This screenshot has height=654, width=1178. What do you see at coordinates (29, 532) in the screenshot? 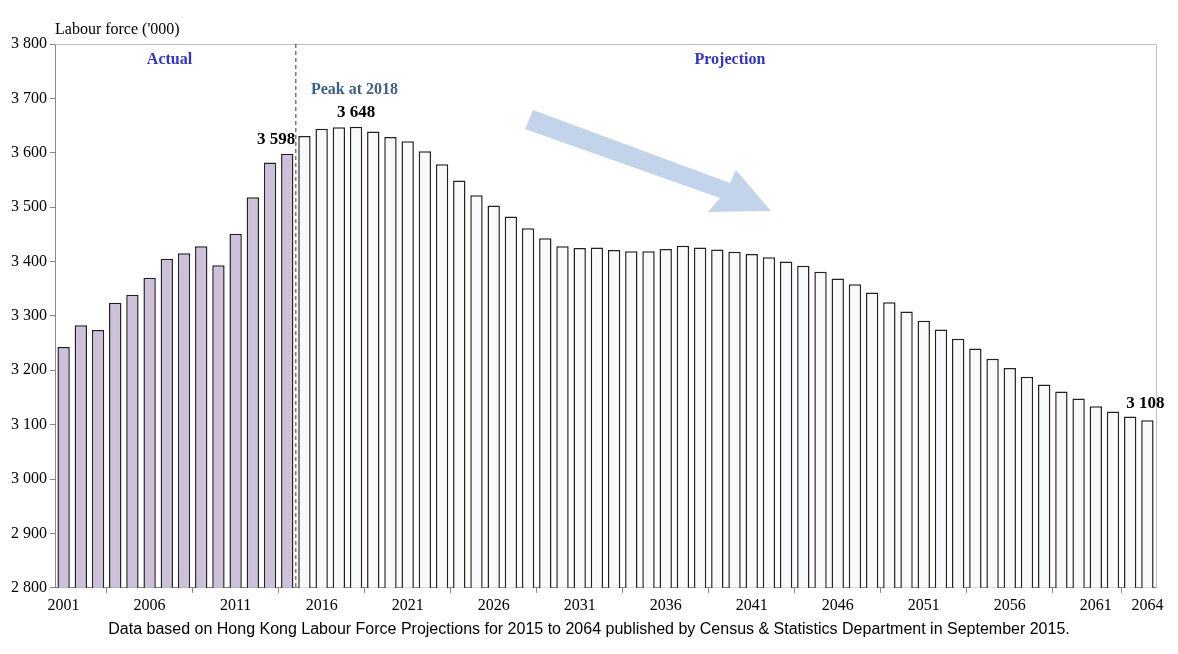
I see `y-tick-label: 2 900` at bounding box center [29, 532].